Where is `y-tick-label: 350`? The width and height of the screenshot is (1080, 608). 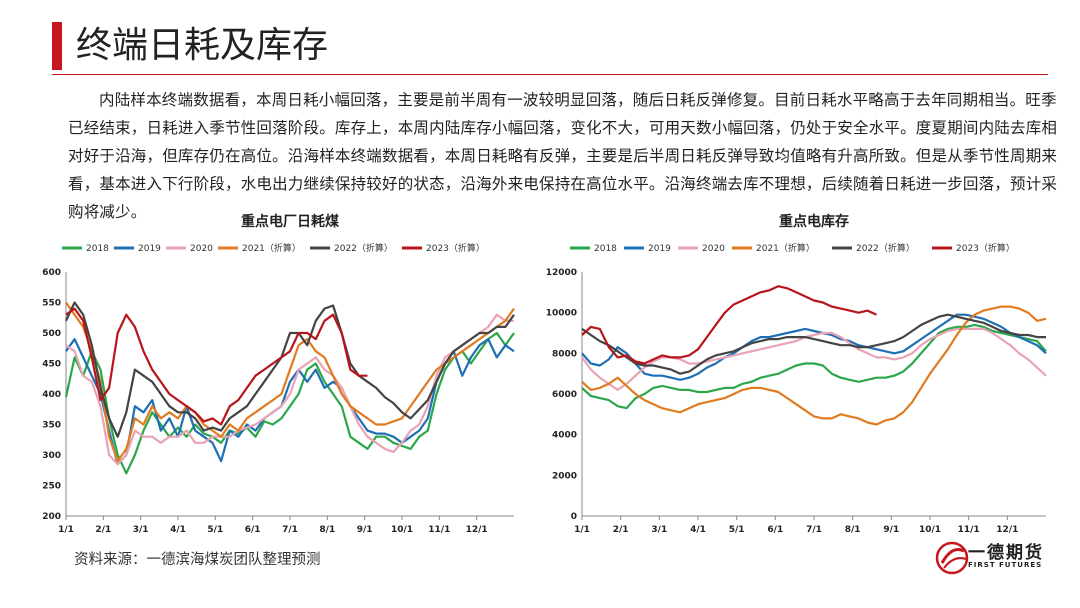 y-tick-label: 350 is located at coordinates (51, 426).